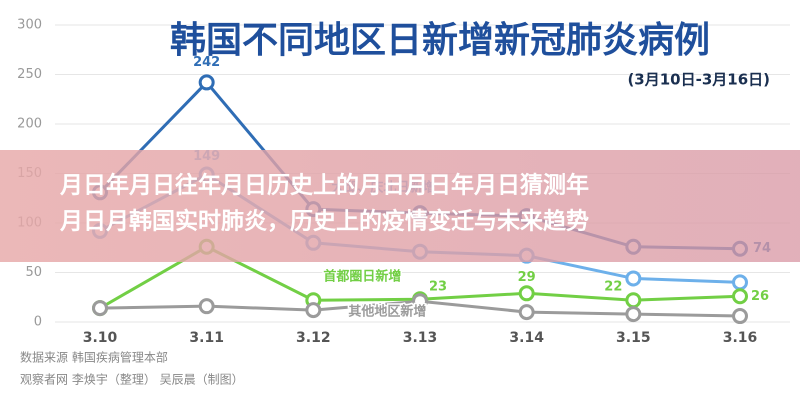  Describe the element at coordinates (38, 322) in the screenshot. I see `y-tick-label: 0` at that location.